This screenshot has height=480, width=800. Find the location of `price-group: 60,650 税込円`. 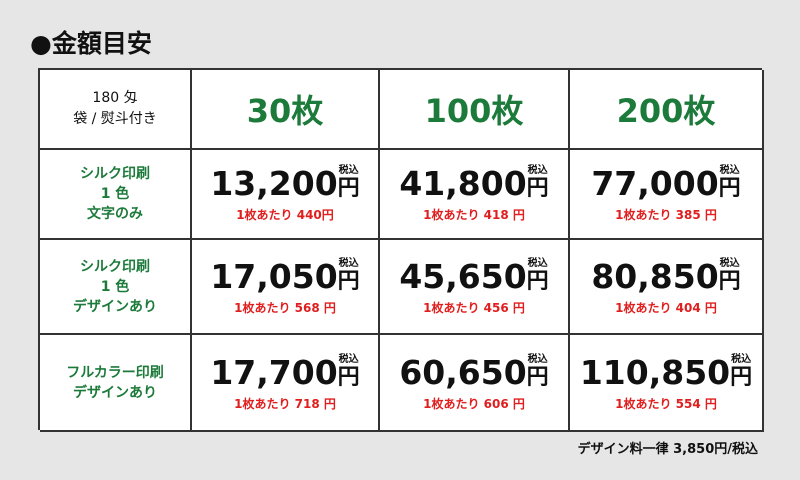

price-group: 60,650 税込円 is located at coordinates (473, 372).